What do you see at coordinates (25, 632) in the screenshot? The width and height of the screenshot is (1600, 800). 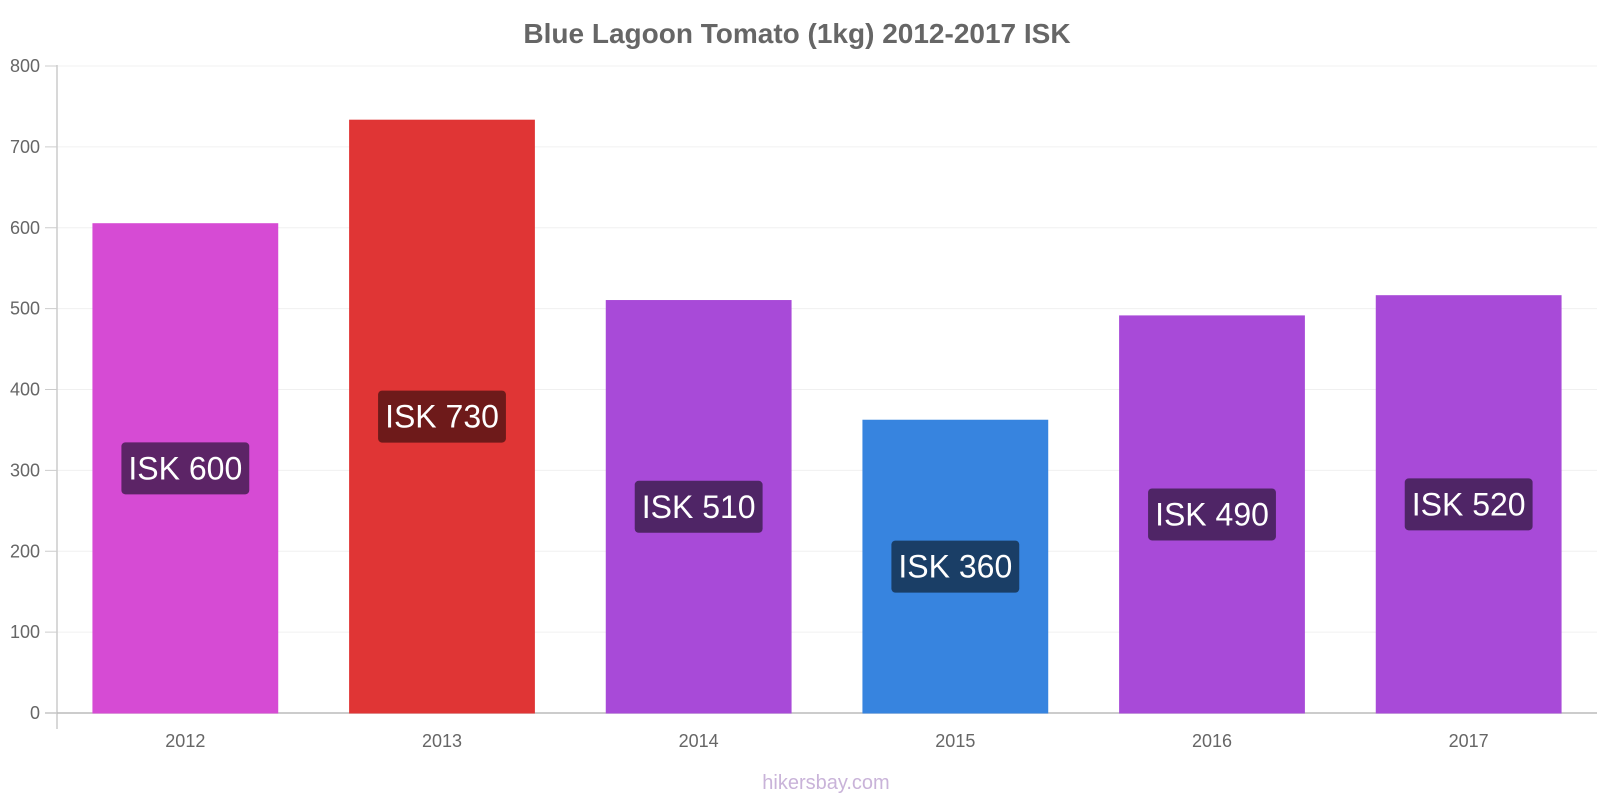 I see `y-tick-label: 100` at bounding box center [25, 632].